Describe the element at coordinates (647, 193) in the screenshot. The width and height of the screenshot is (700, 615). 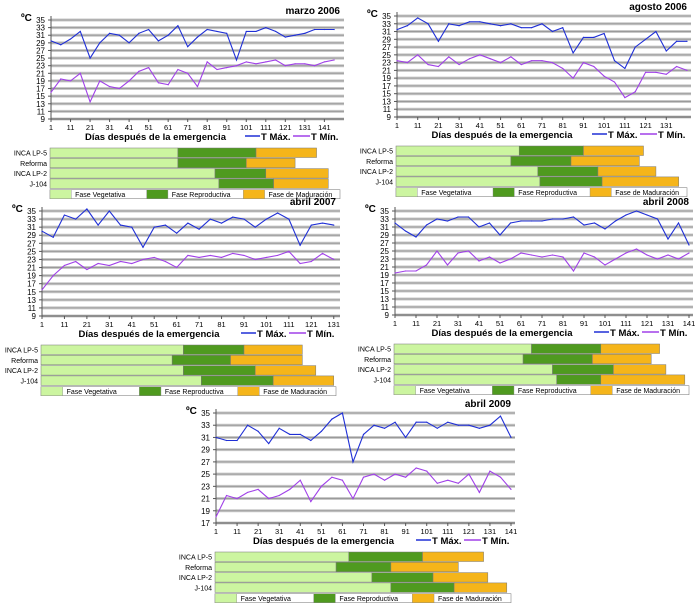
I see `phase-legend-label: Fase de Maduración` at that location.